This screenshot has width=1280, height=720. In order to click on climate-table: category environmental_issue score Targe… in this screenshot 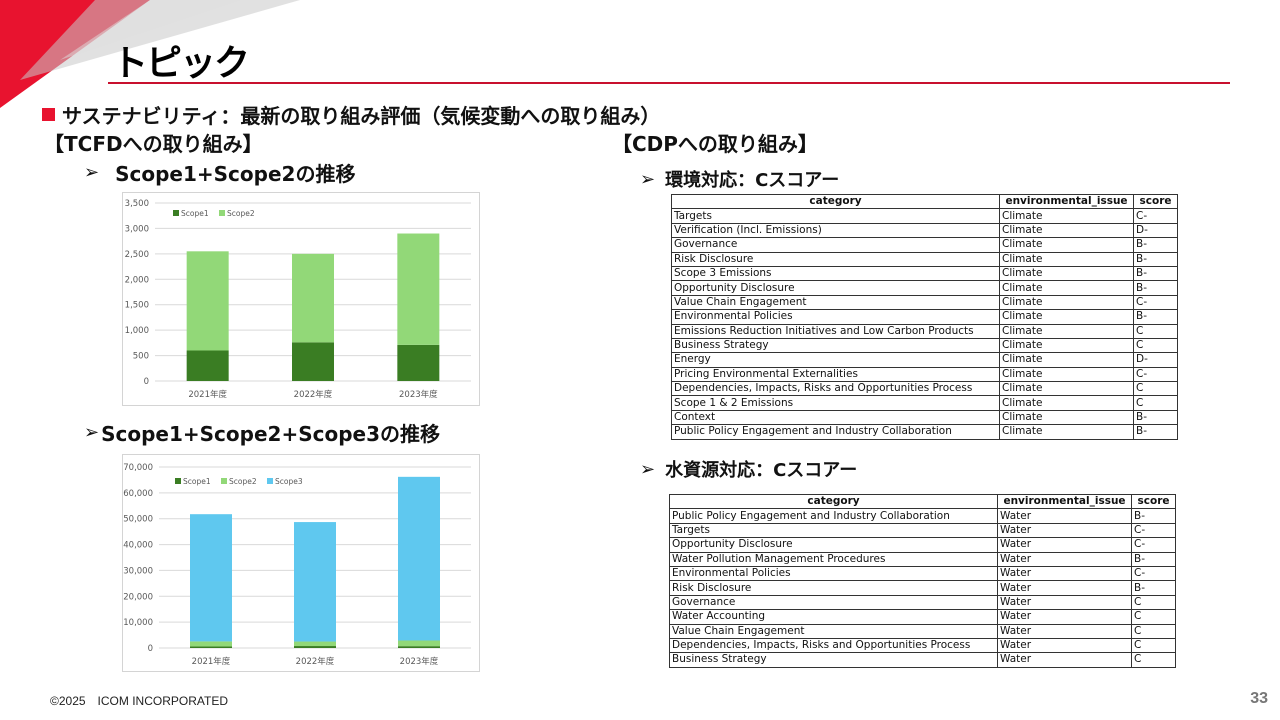, I will do `click(924, 316)`.